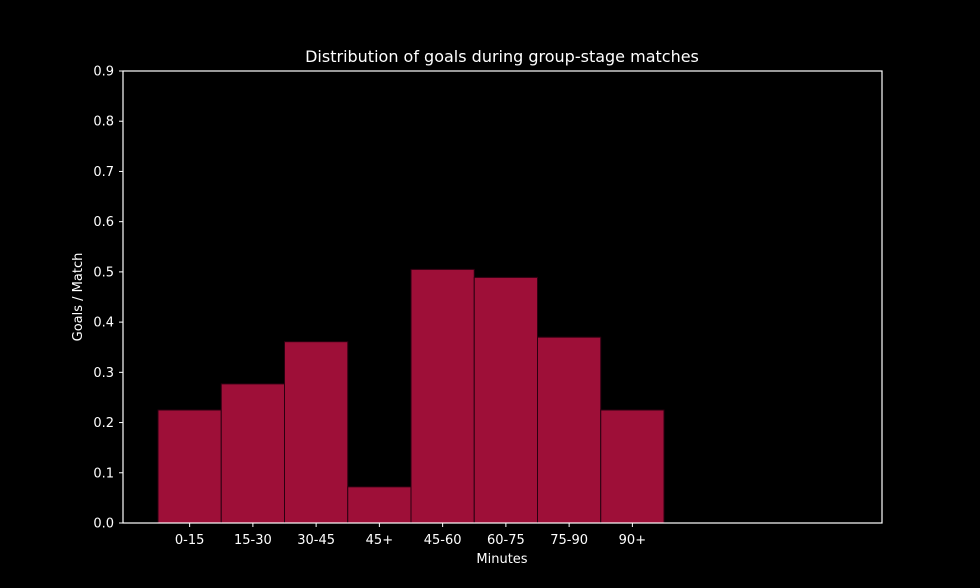  I want to click on y-tick-label: 0.7, so click(103, 172).